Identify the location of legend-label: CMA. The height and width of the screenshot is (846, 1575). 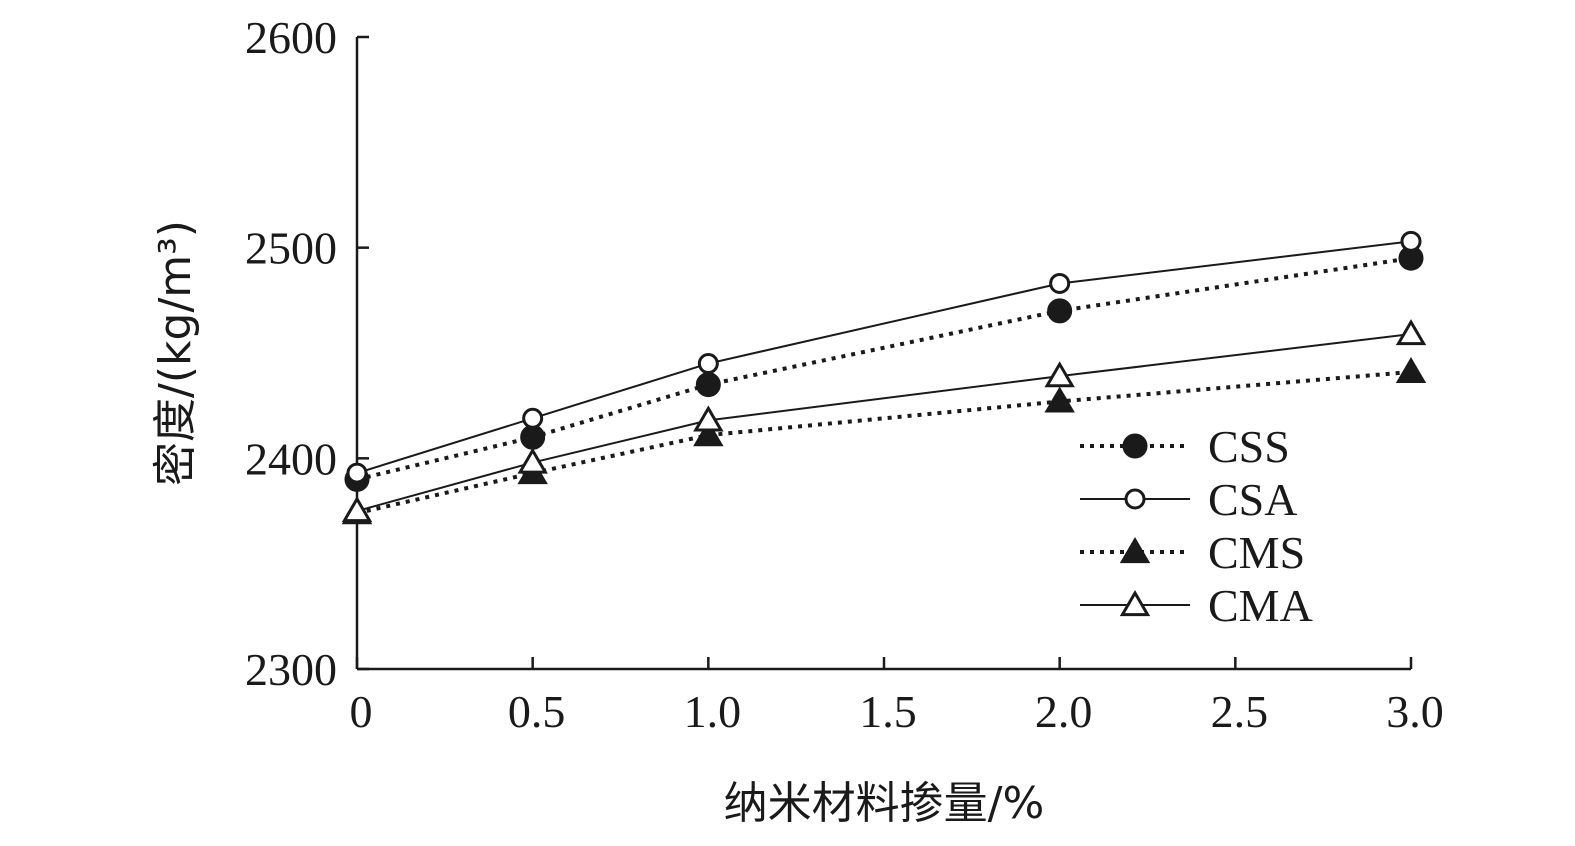
(1260, 605).